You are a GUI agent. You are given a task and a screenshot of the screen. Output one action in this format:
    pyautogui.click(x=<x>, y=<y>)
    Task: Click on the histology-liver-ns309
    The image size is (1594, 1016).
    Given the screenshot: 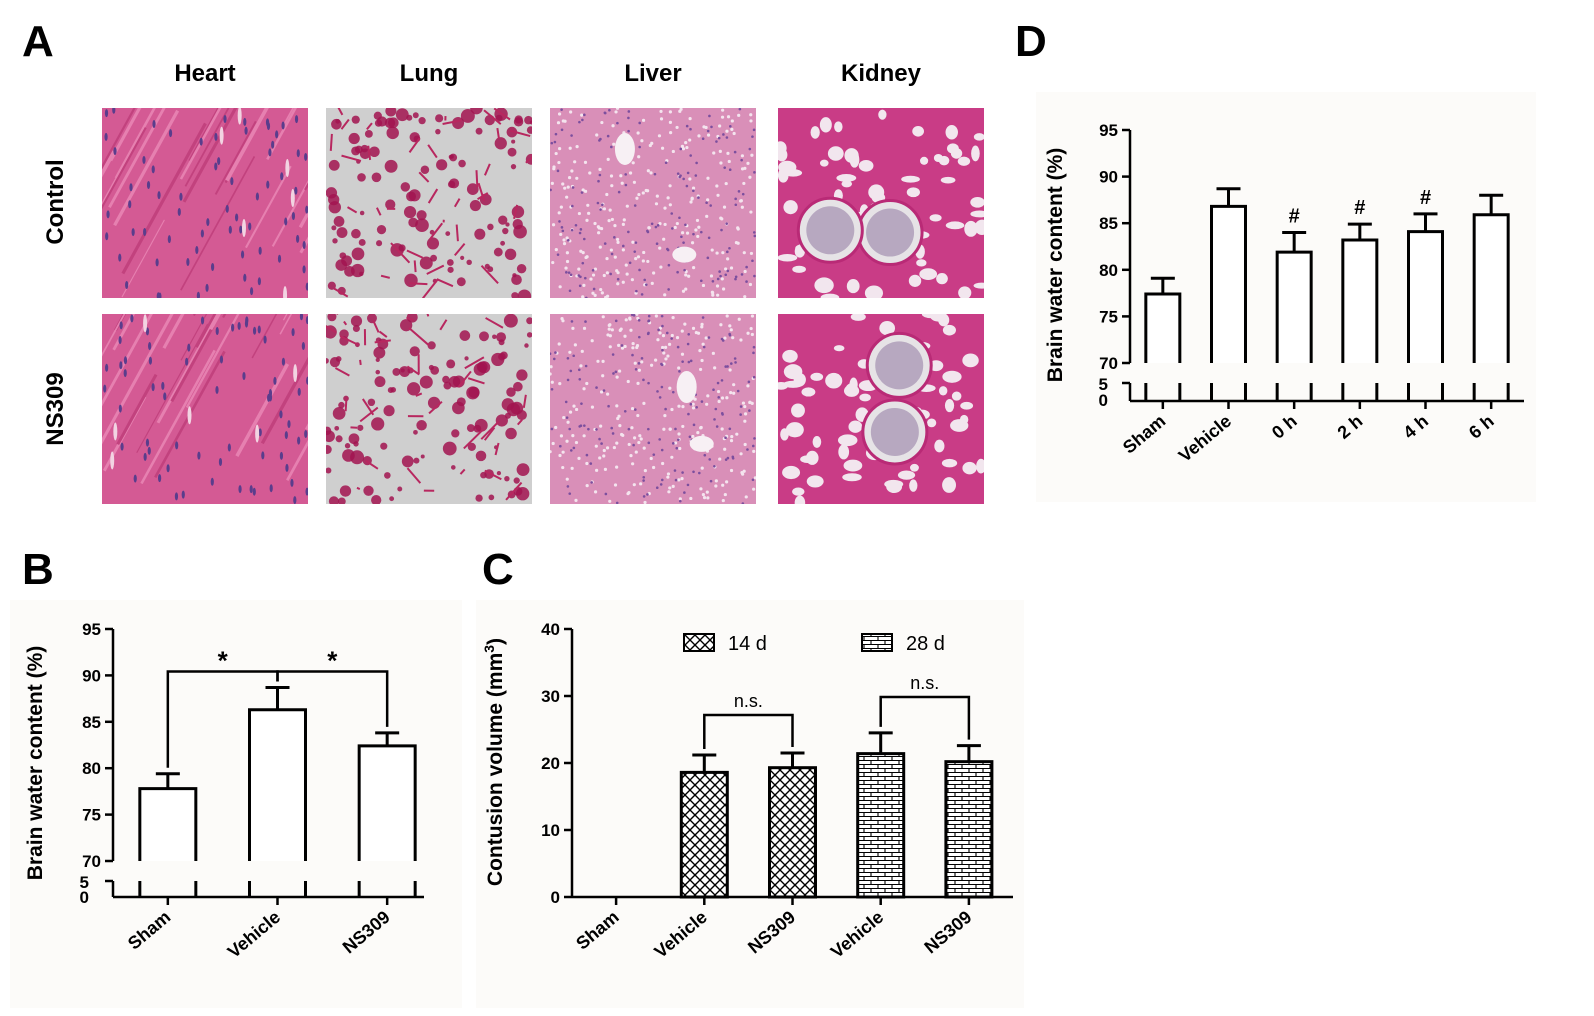 What is the action you would take?
    pyautogui.click(x=653, y=409)
    